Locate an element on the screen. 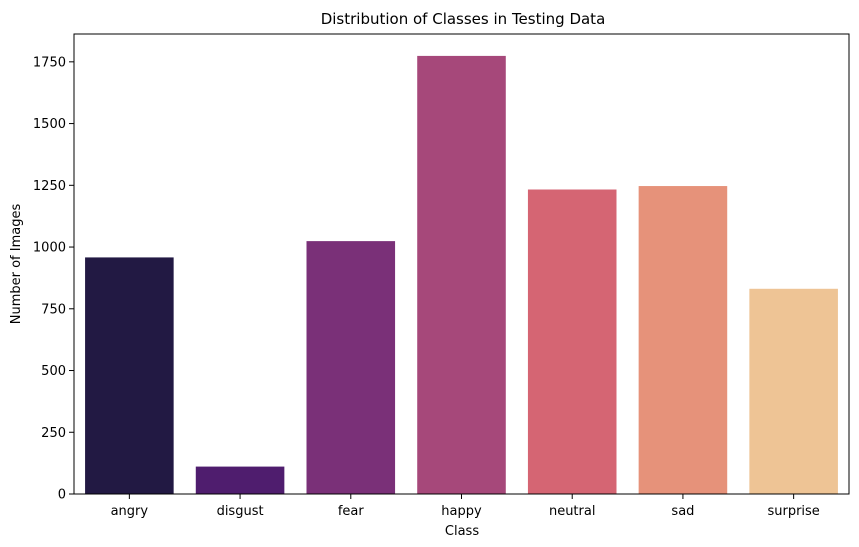  x-axis-ticks: angry disgust fear happy neutral sad surprise is located at coordinates (465, 506).